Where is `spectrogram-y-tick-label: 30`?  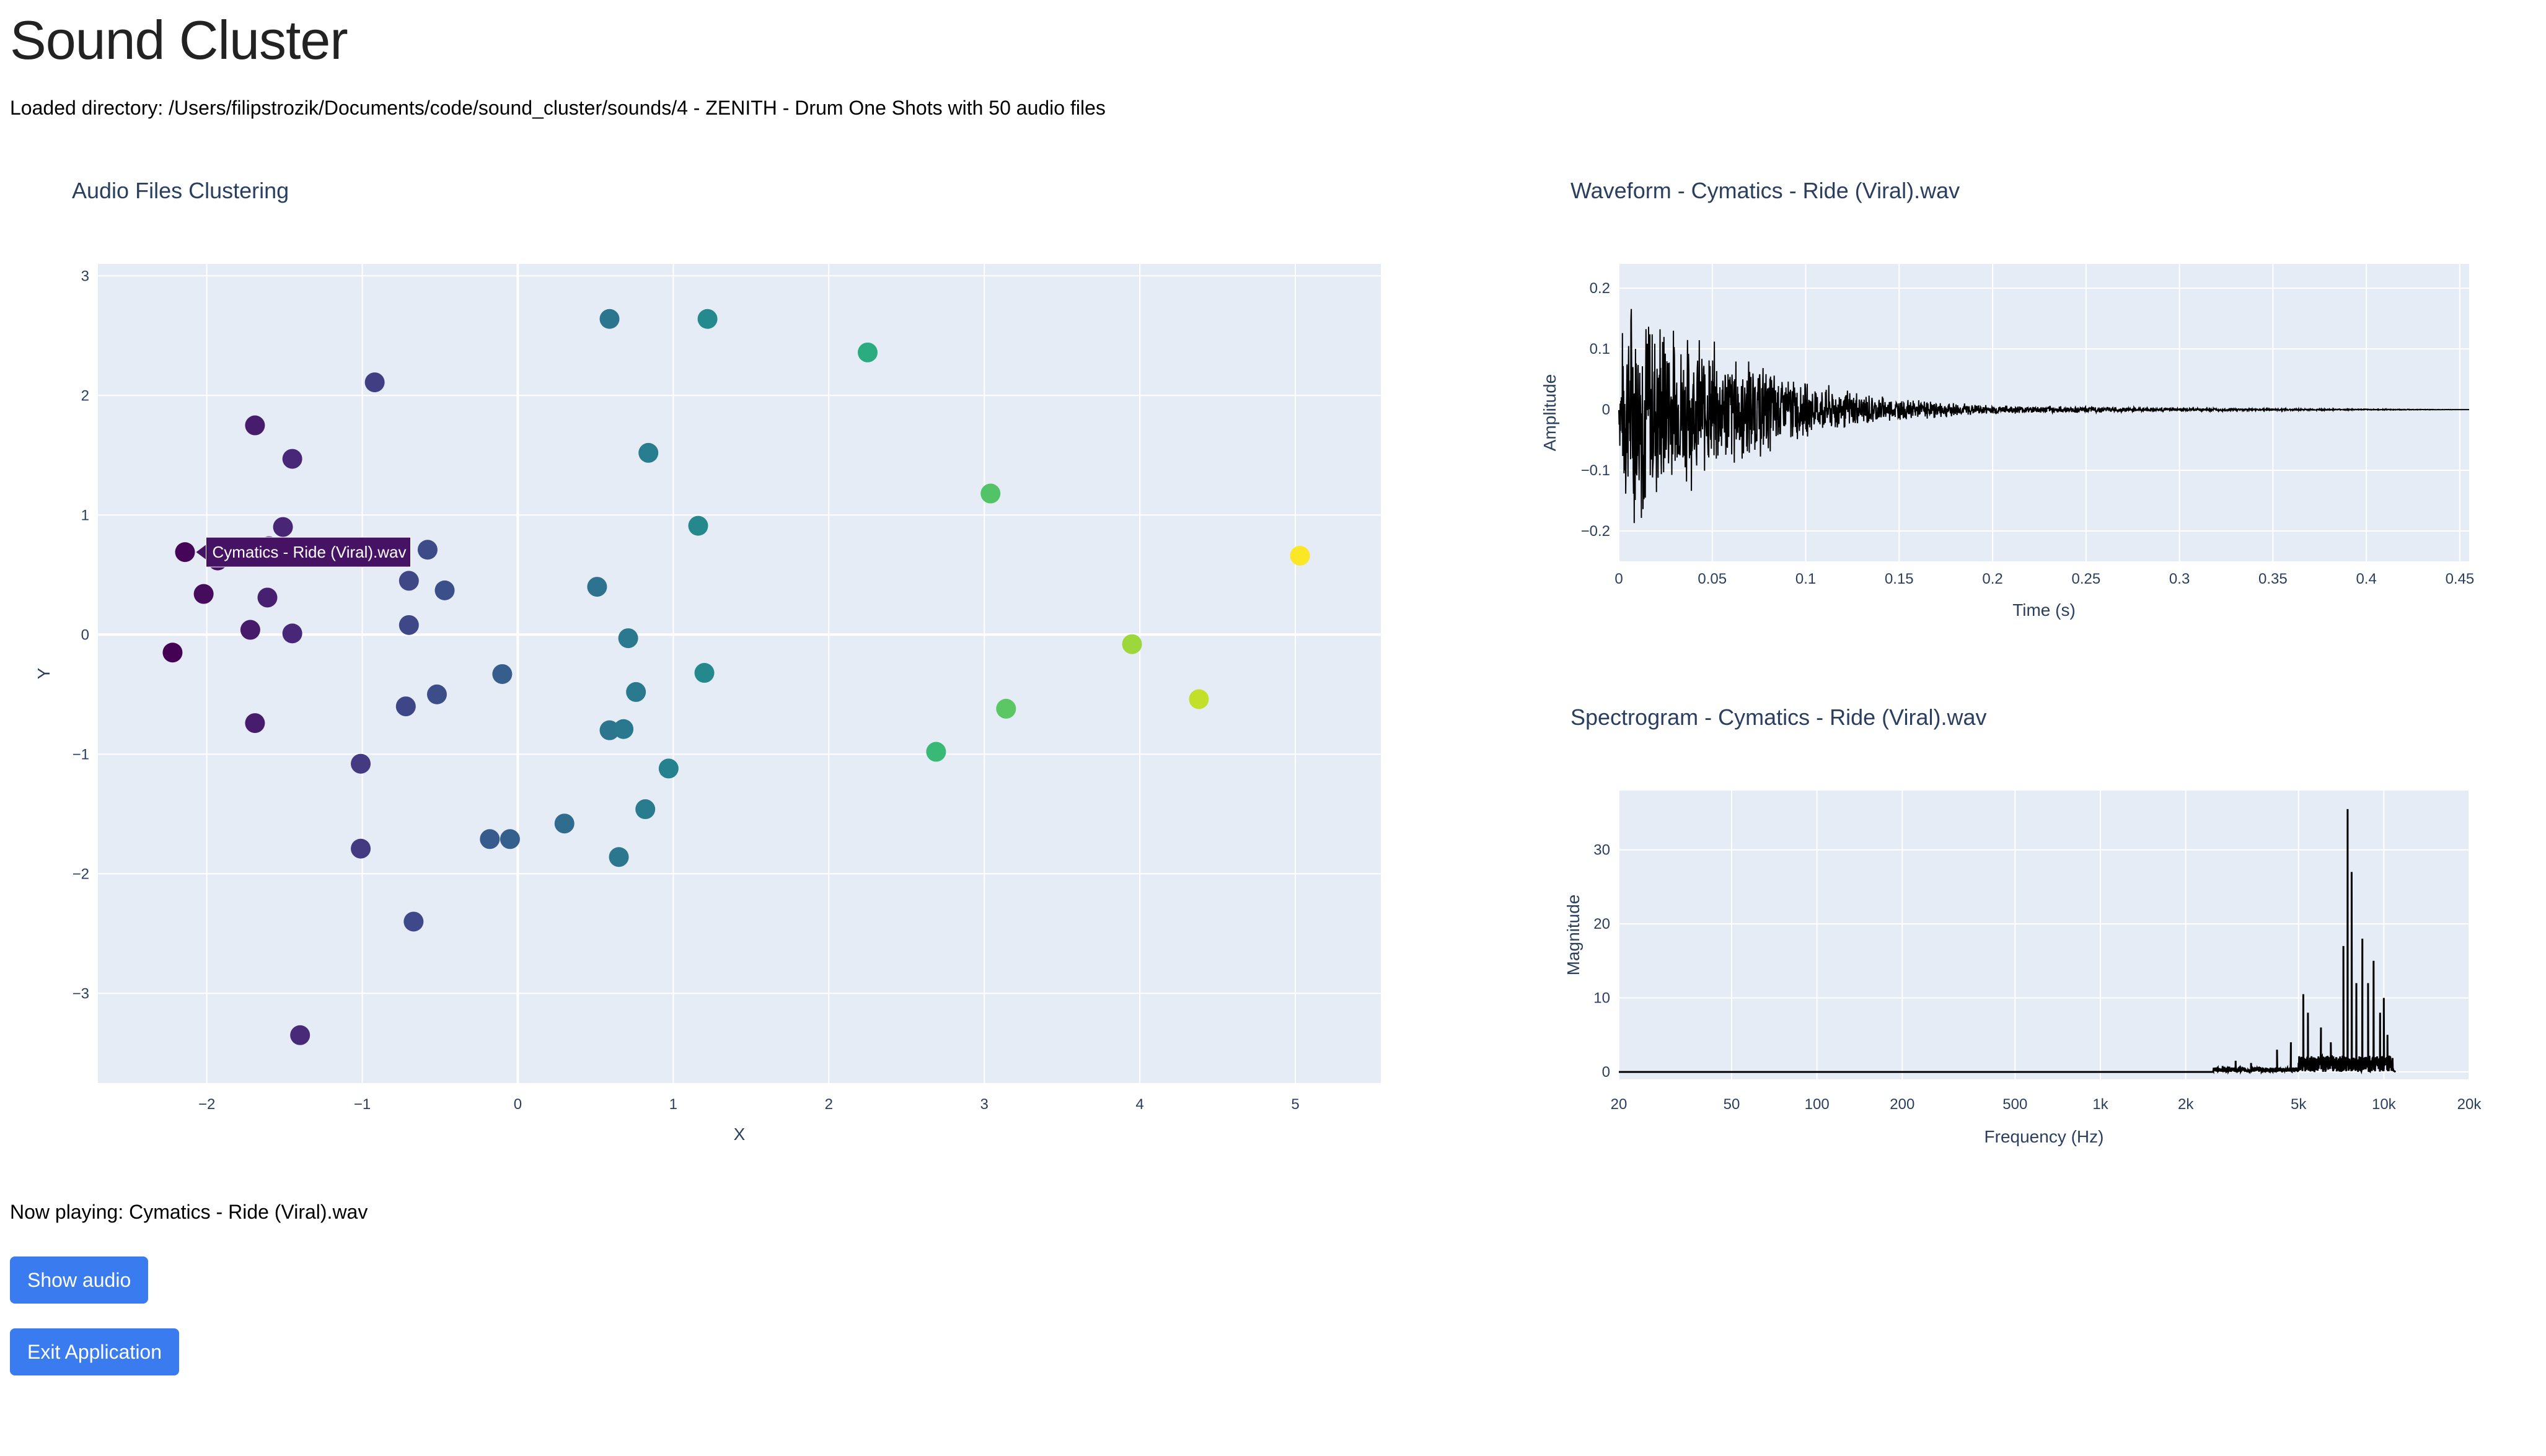
spectrogram-y-tick-label: 30 is located at coordinates (1601, 851).